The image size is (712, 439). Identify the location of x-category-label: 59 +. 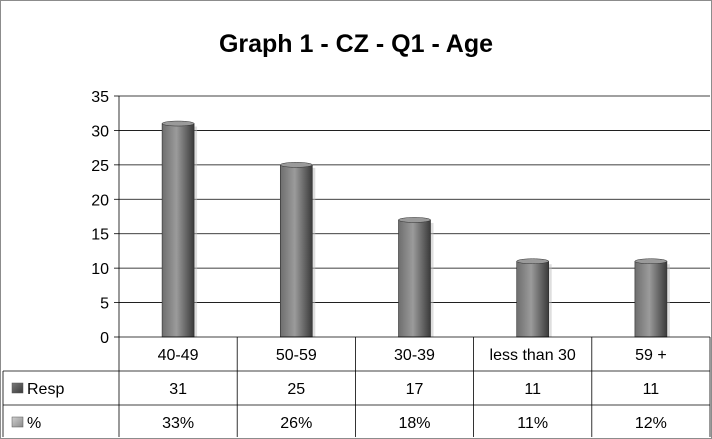
(651, 355).